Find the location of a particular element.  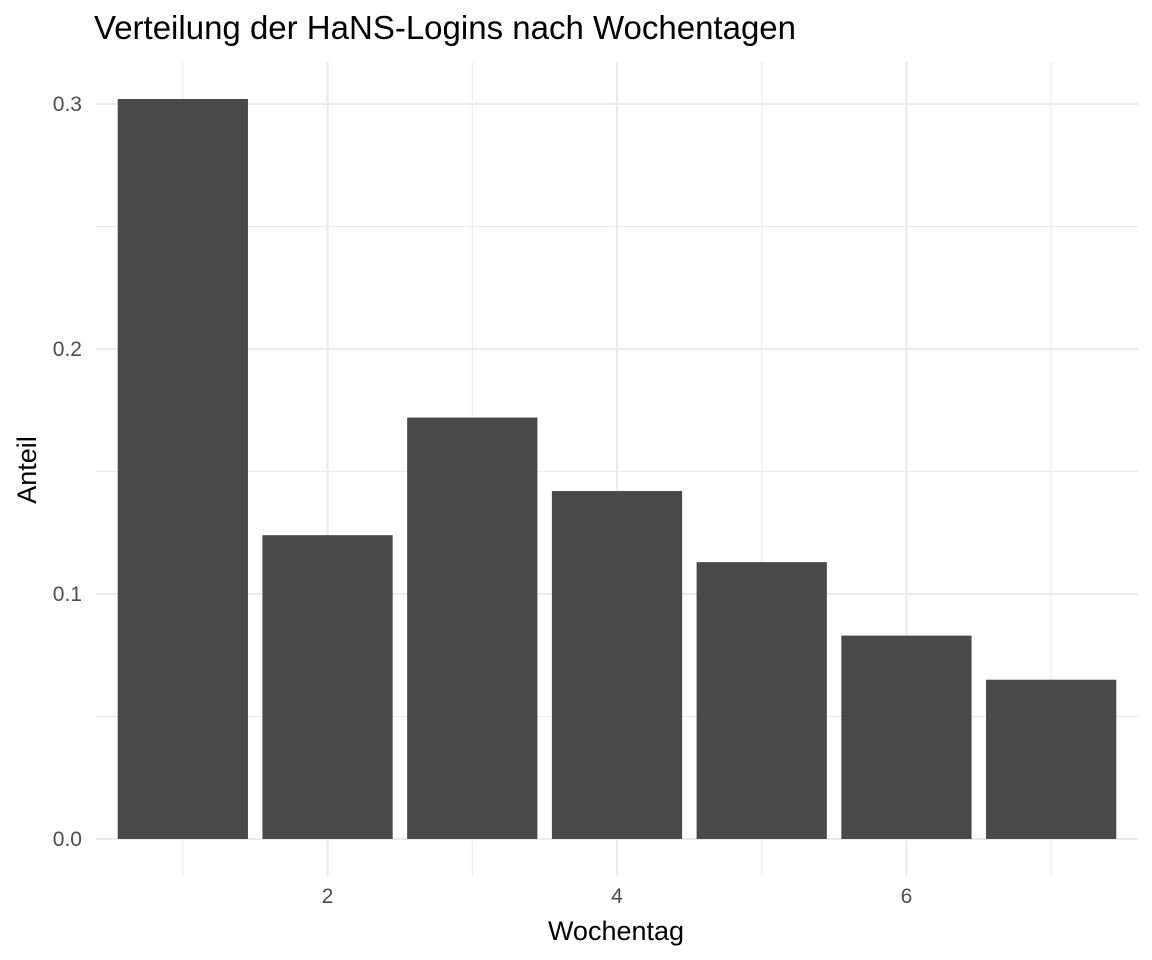

x-tick-label: 4 is located at coordinates (617, 896).